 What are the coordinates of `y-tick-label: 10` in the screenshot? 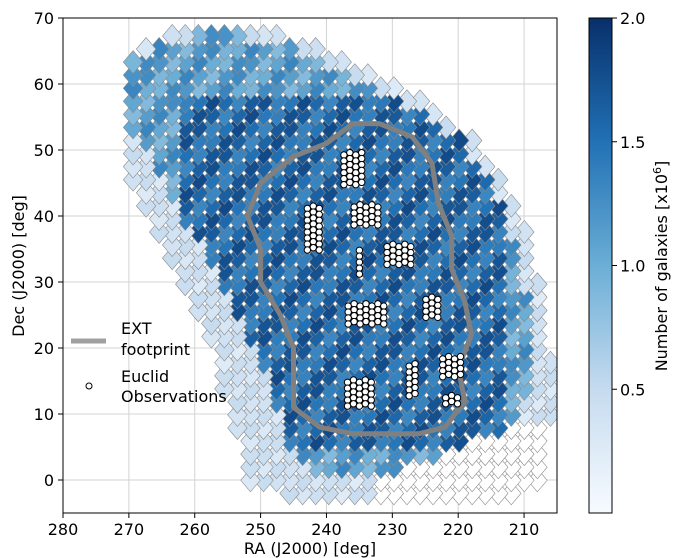 It's located at (44, 414).